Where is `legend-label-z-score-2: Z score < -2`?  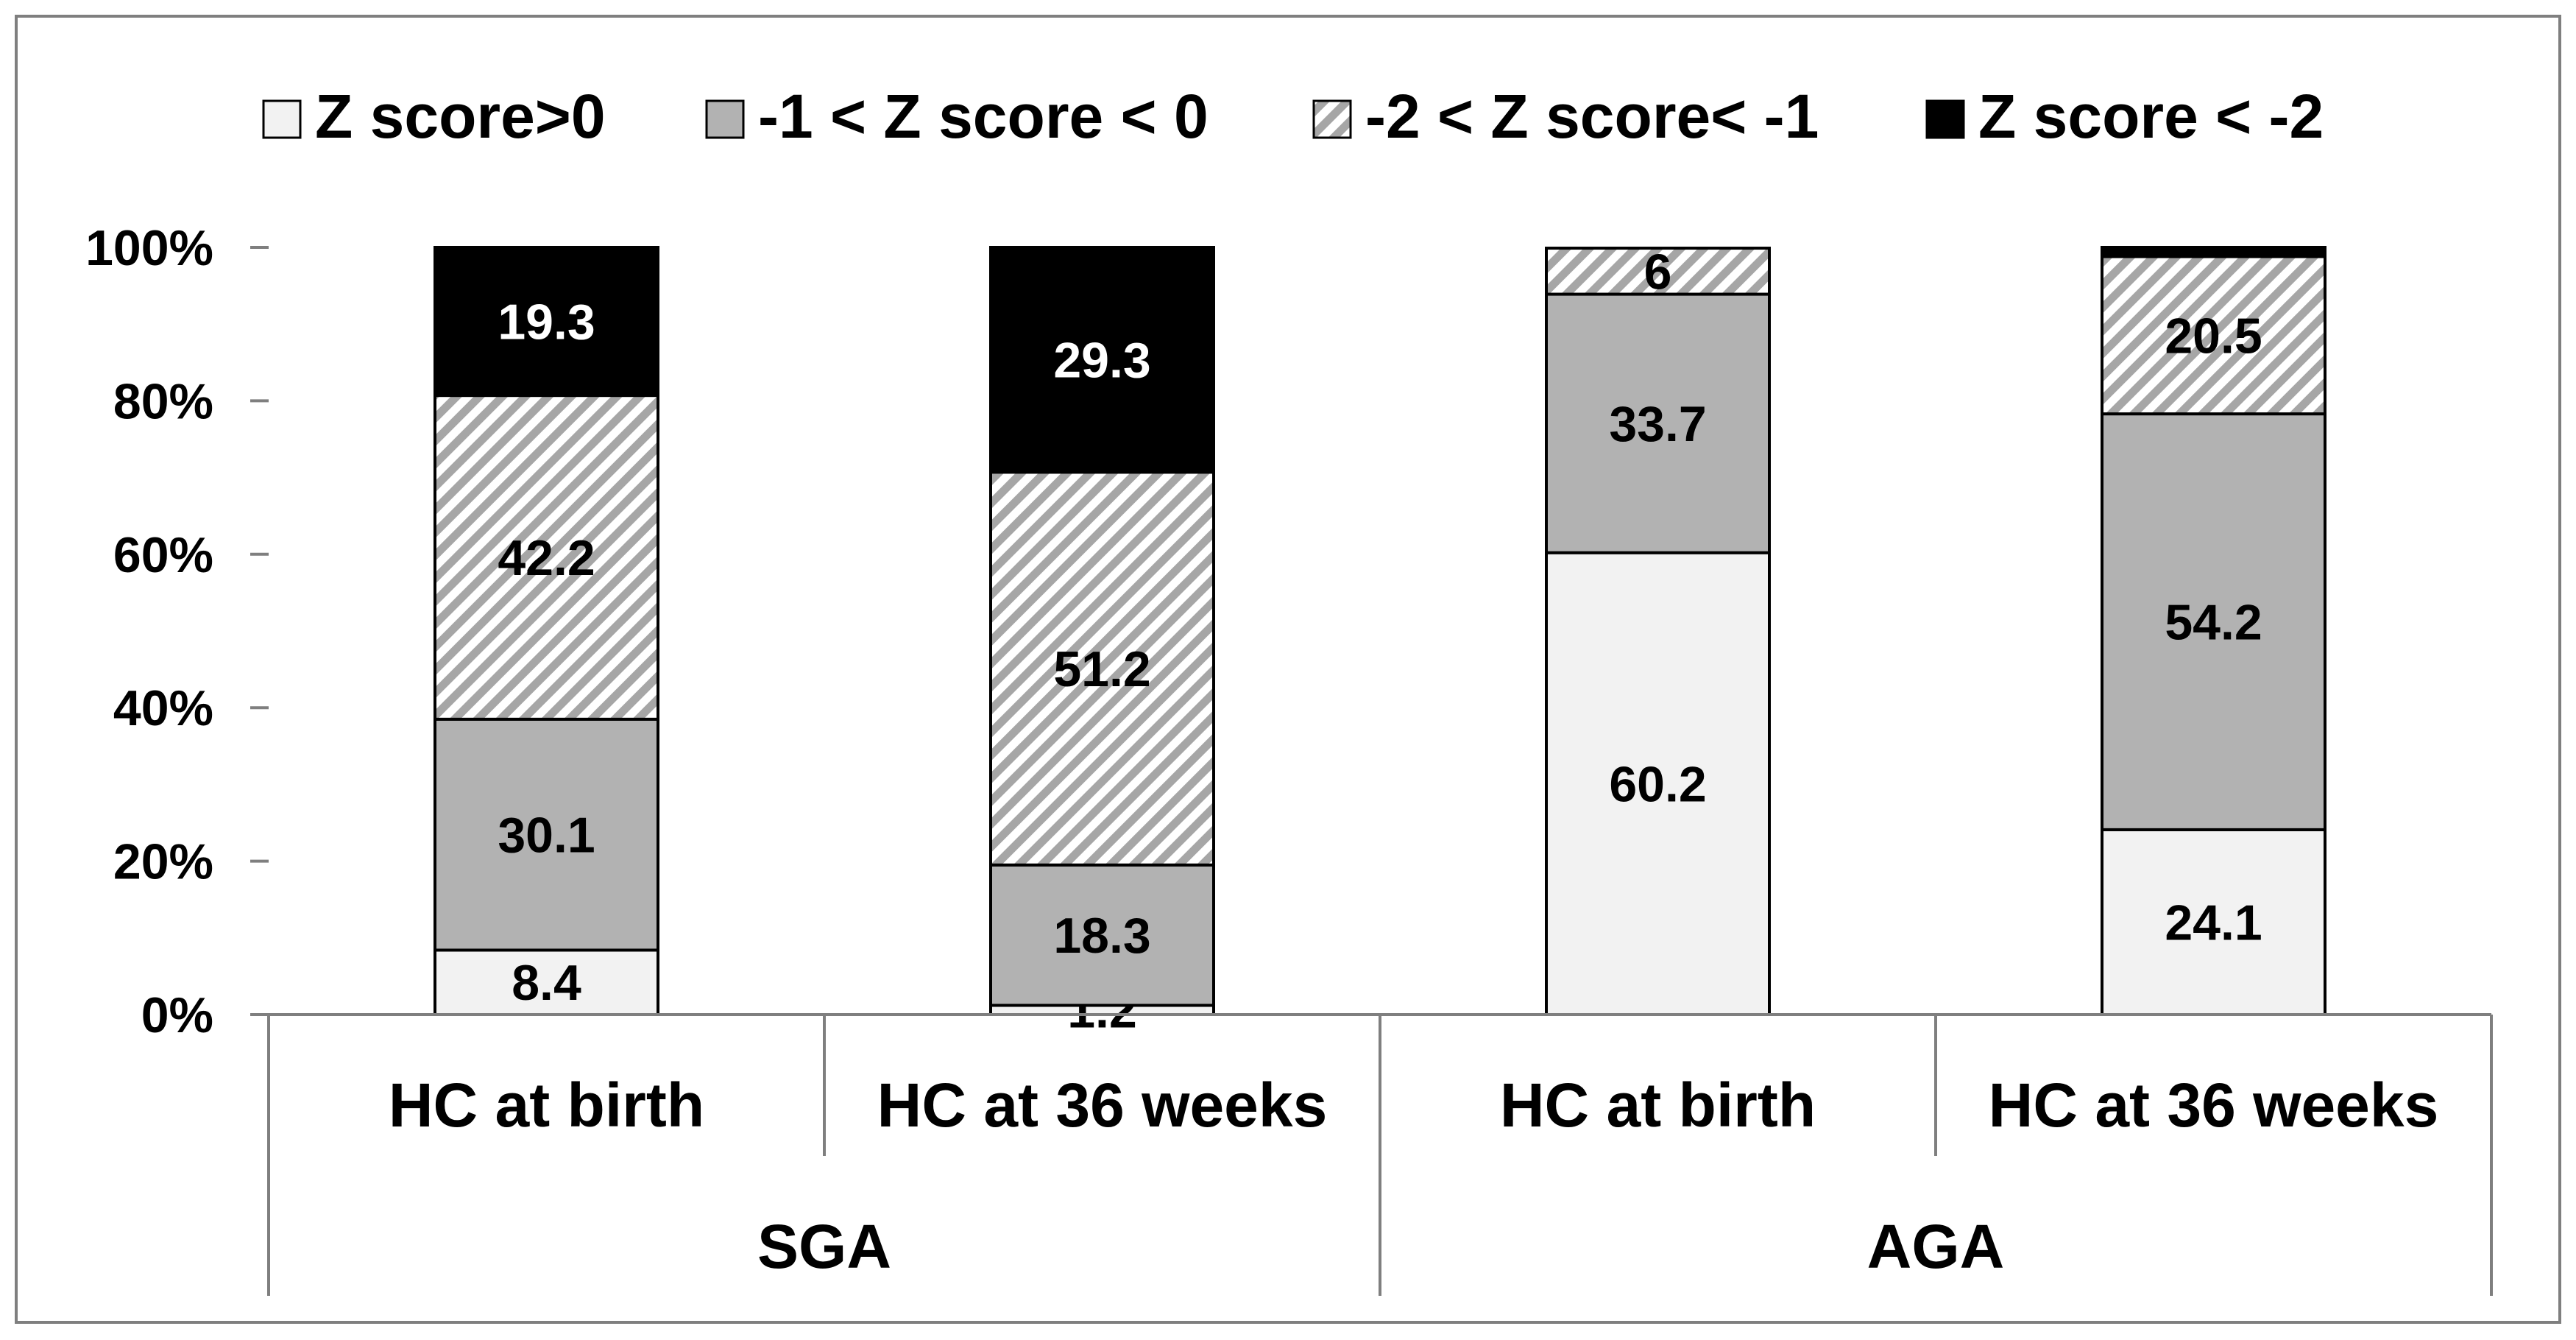
legend-label-z-score-2: Z score < -2 is located at coordinates (2151, 116).